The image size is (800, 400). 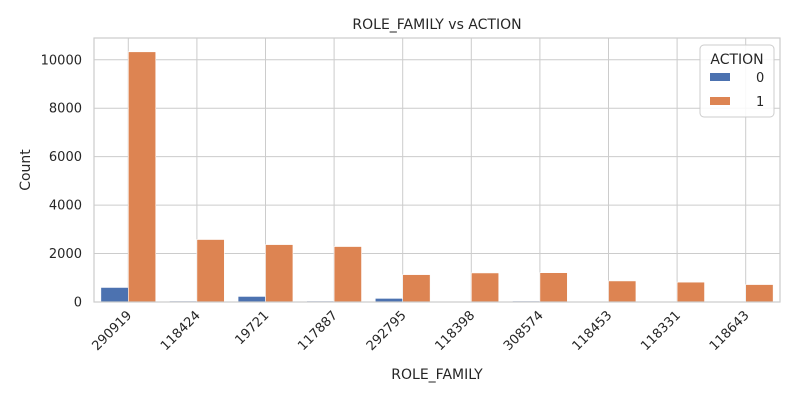 What do you see at coordinates (61, 181) in the screenshot?
I see `y-tick-labels: 0 2000 4000 6000 8000 10000` at bounding box center [61, 181].